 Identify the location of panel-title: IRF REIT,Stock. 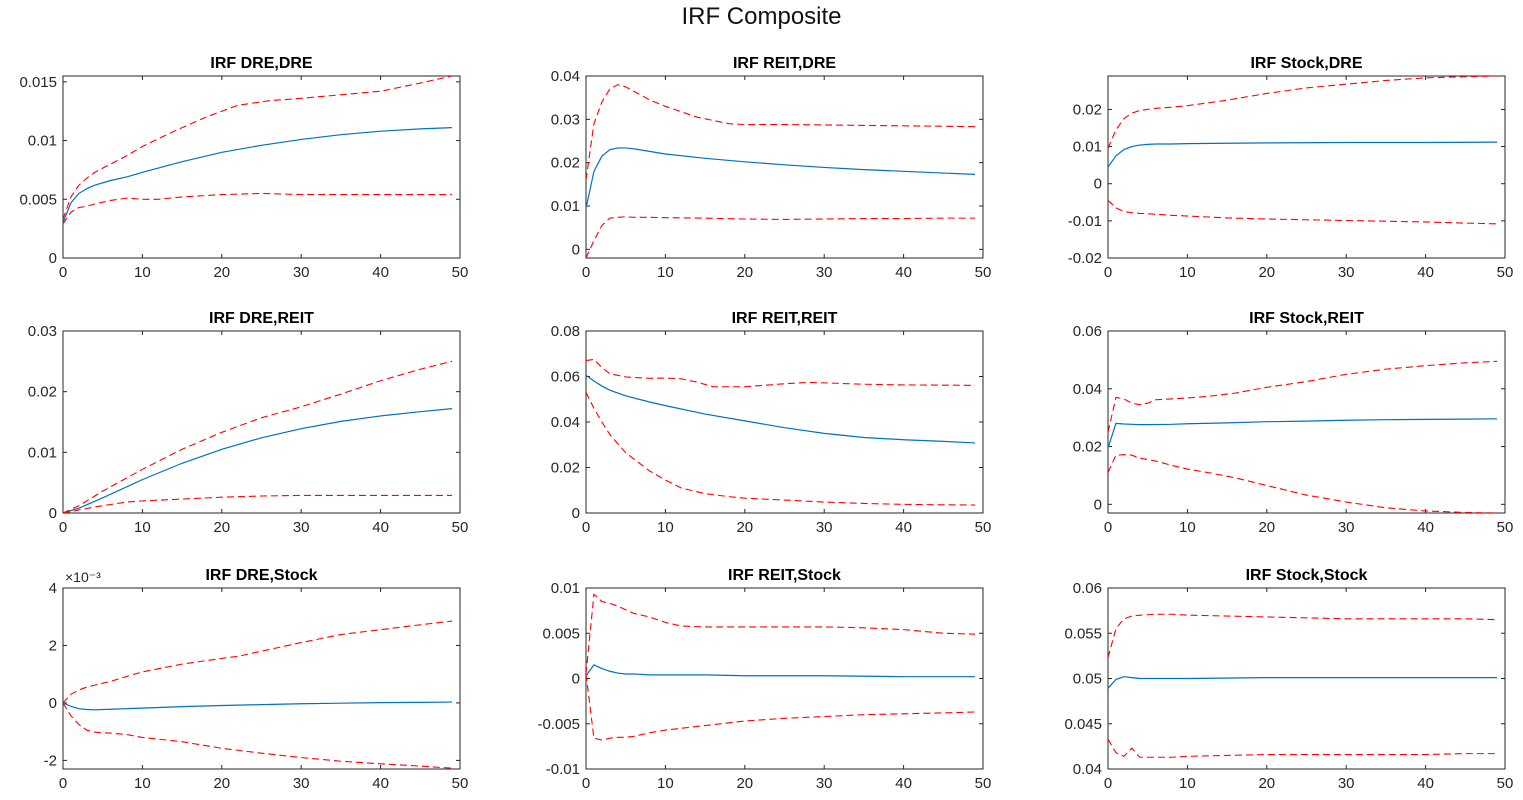
(784, 575).